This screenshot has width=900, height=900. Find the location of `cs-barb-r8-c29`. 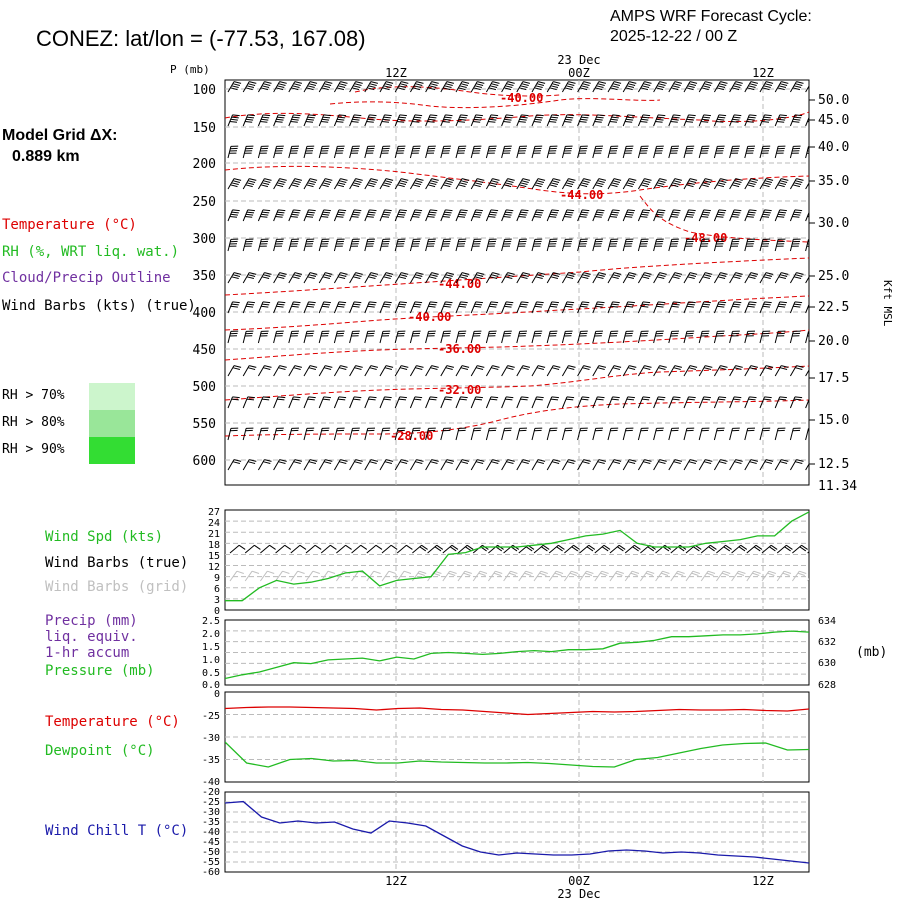

cs-barb-r8-c29 is located at coordinates (674, 337).